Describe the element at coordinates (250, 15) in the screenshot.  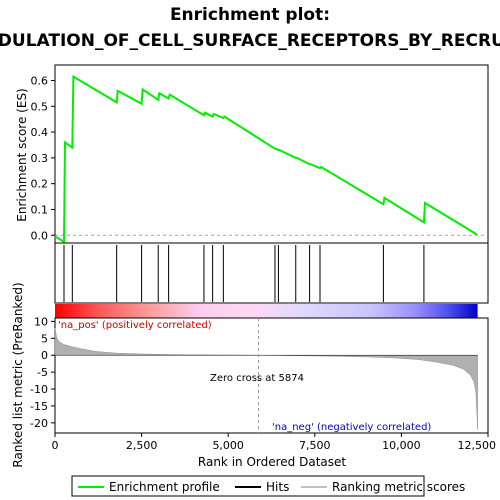
I see `chart-title: Enrichment plot:` at that location.